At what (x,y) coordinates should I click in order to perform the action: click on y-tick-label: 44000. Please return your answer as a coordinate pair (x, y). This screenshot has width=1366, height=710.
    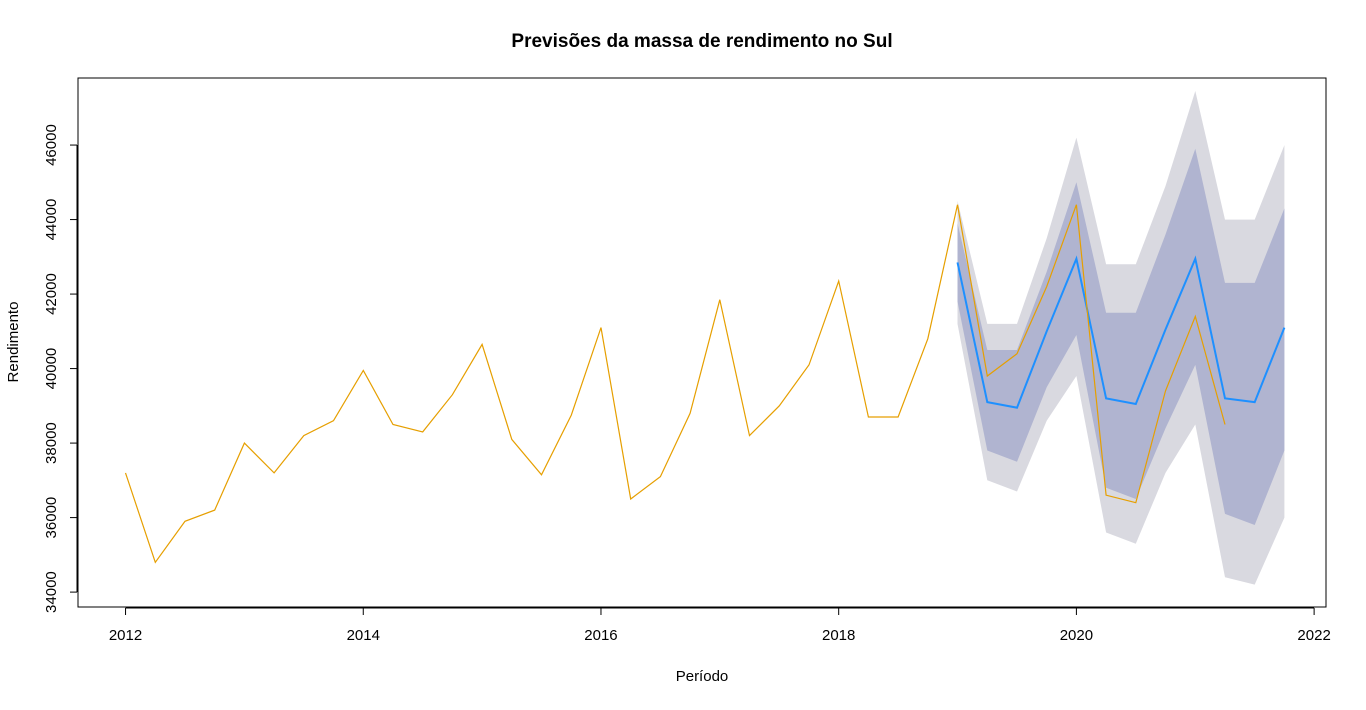
    Looking at the image, I should click on (51, 220).